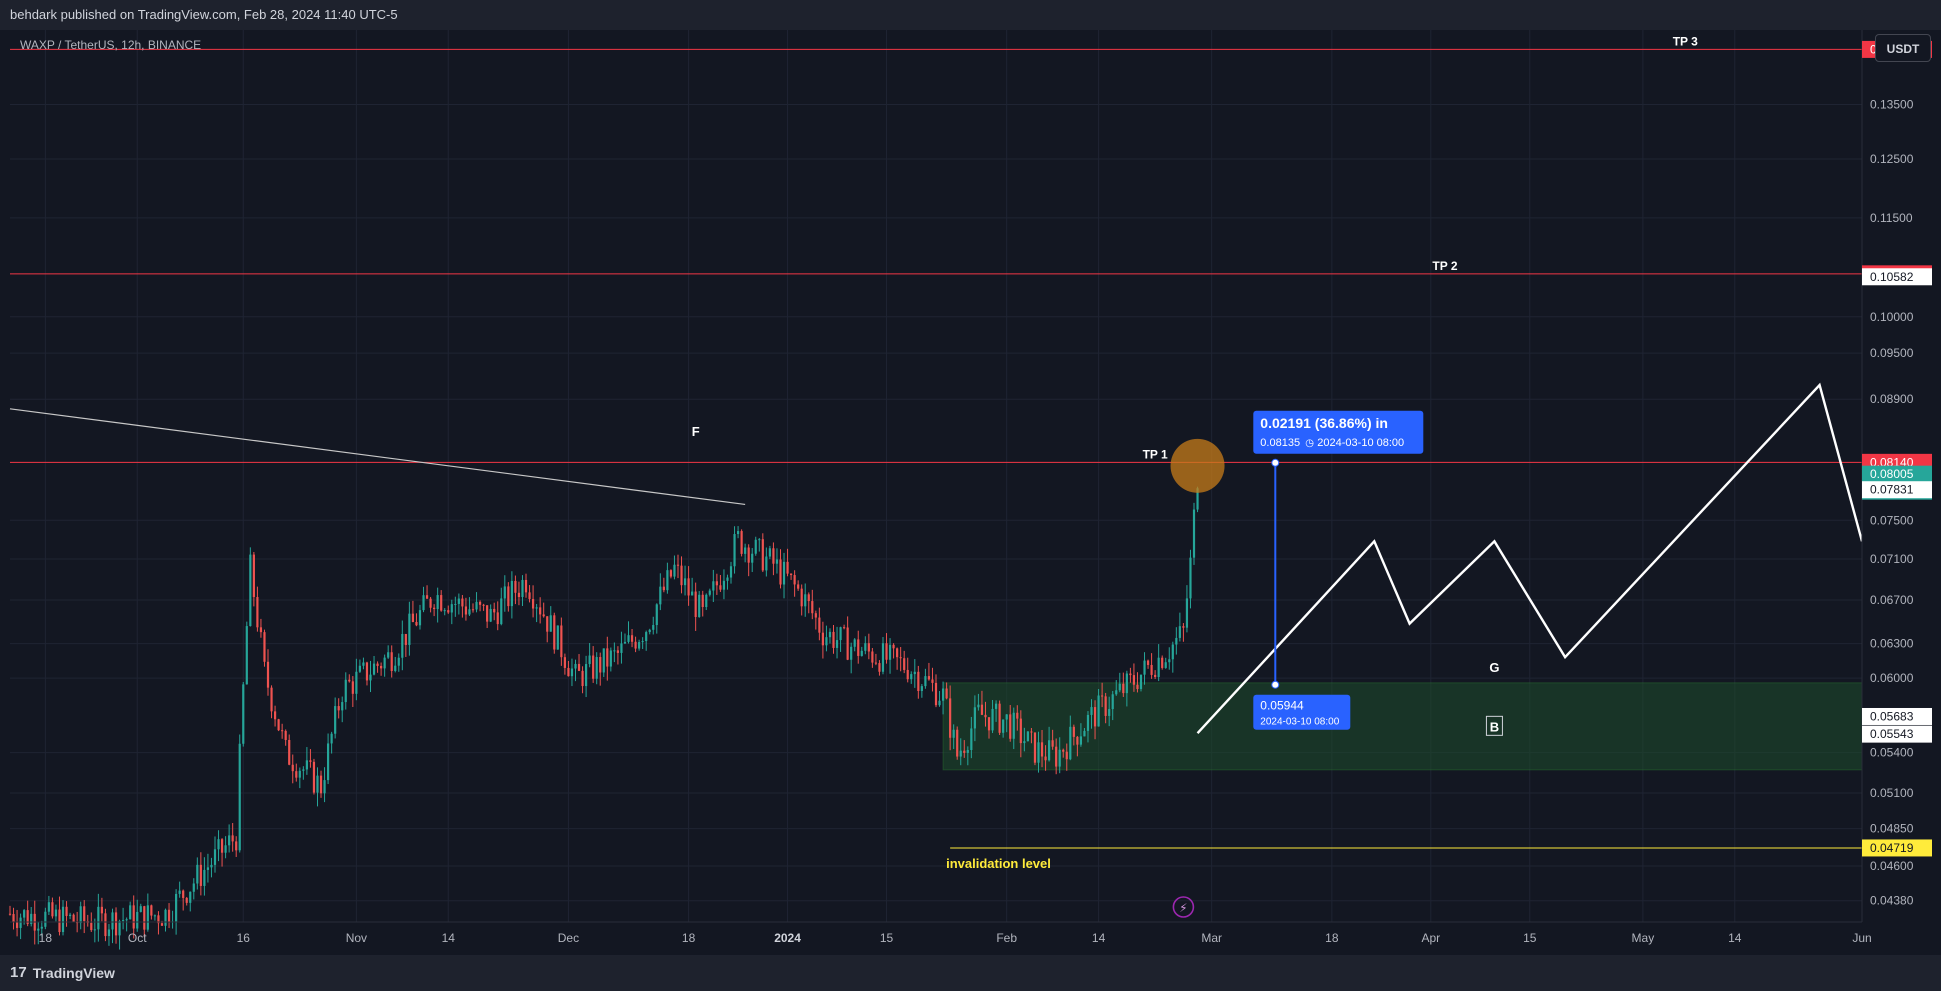  What do you see at coordinates (1299, 722) in the screenshot?
I see `measure-bottom-date: 2024-03-10 08:00` at bounding box center [1299, 722].